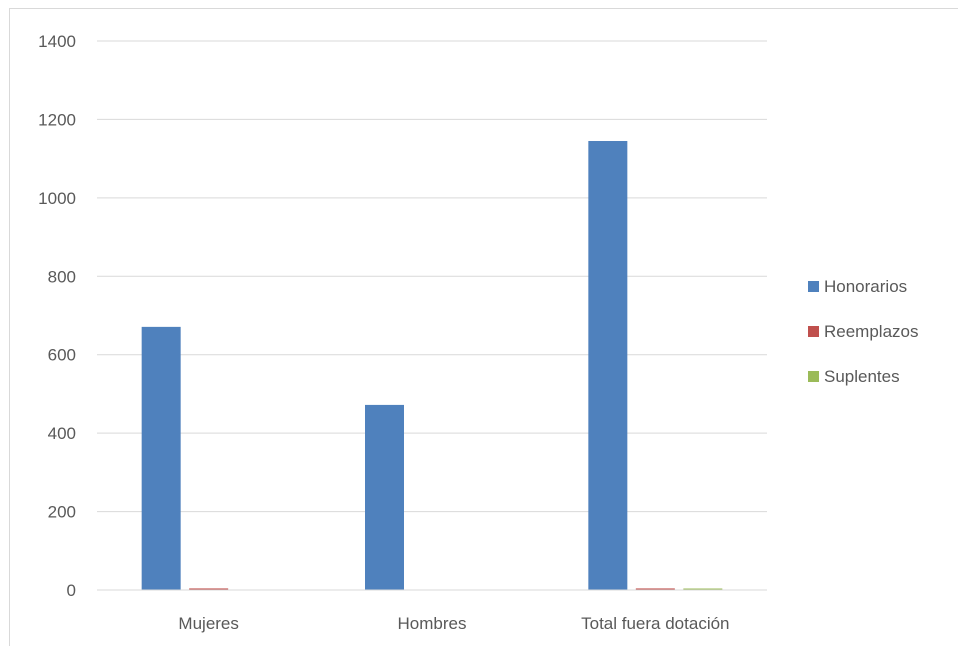  I want to click on y-tick-label: 1000, so click(57, 198).